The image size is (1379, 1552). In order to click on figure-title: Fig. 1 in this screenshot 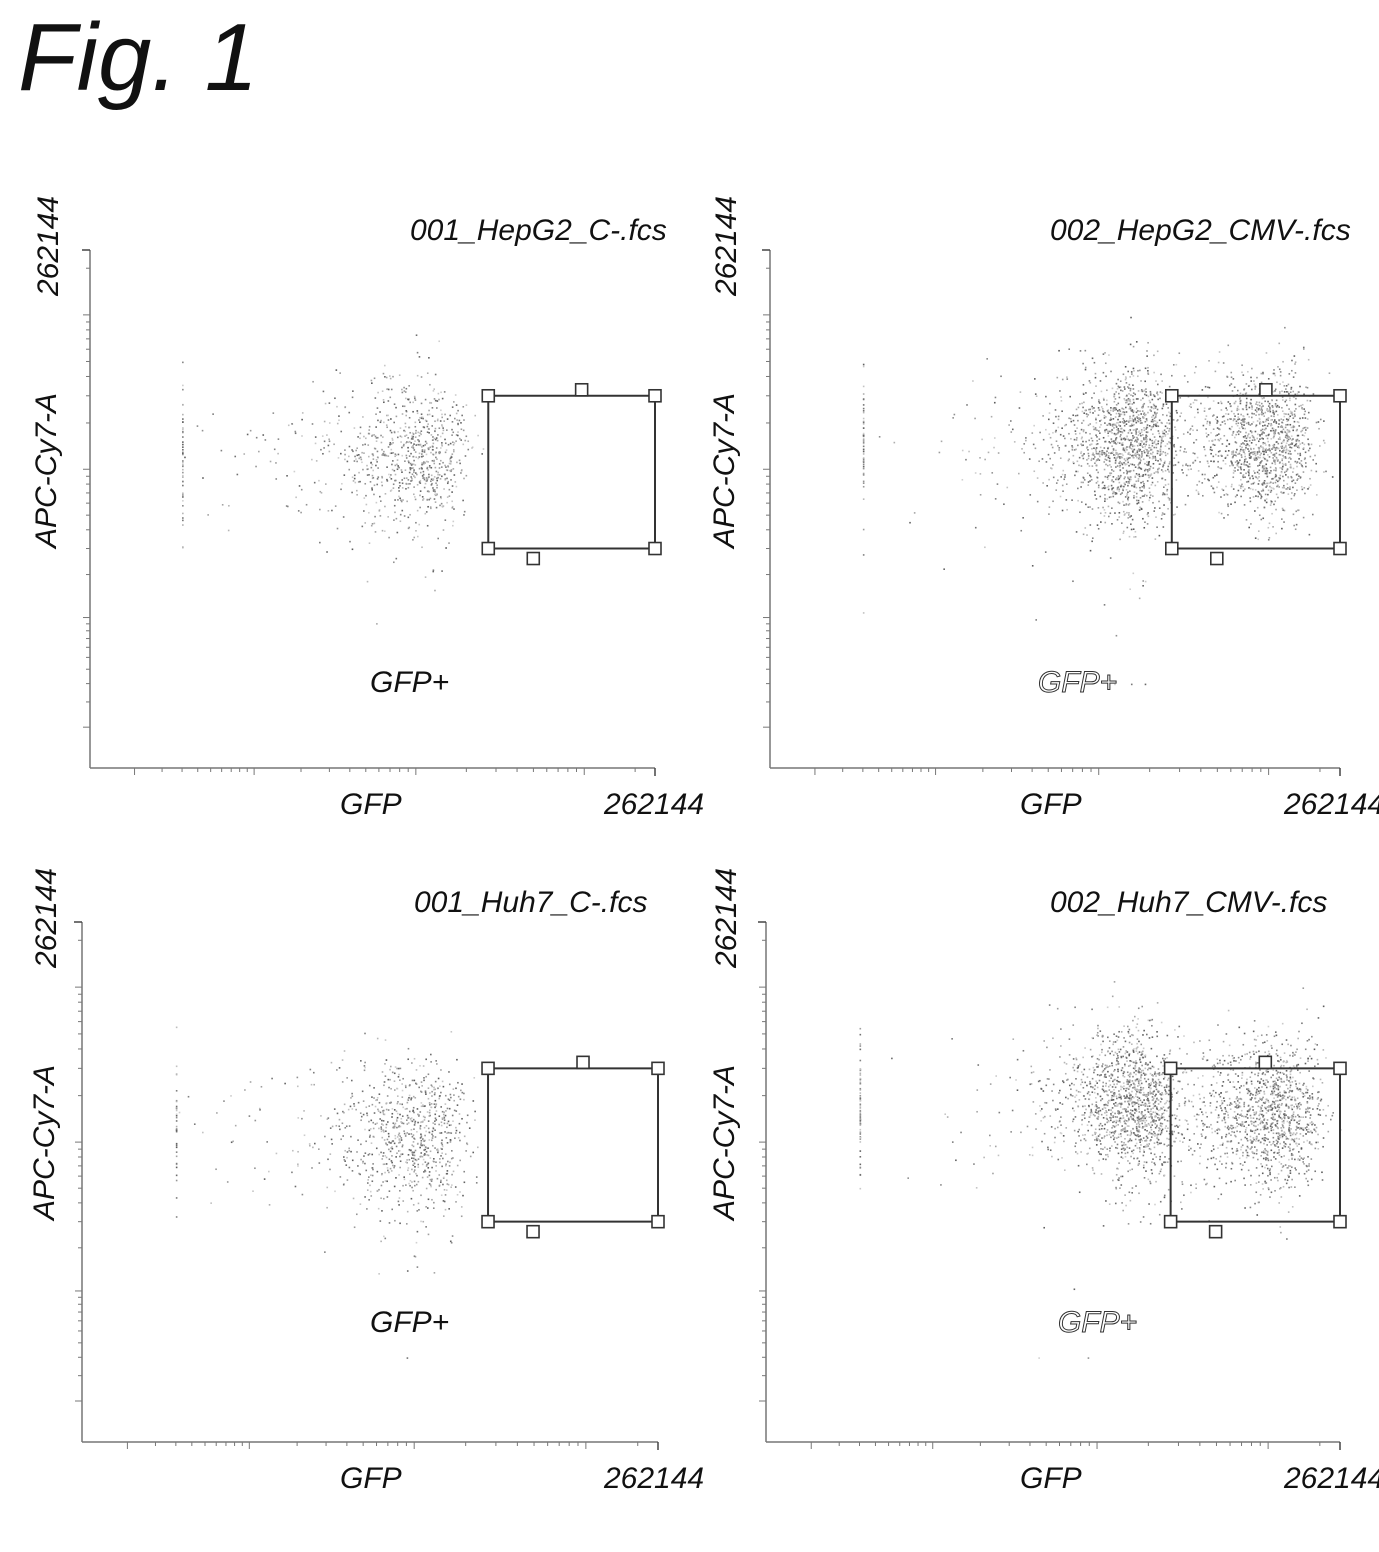, I will do `click(138, 58)`.